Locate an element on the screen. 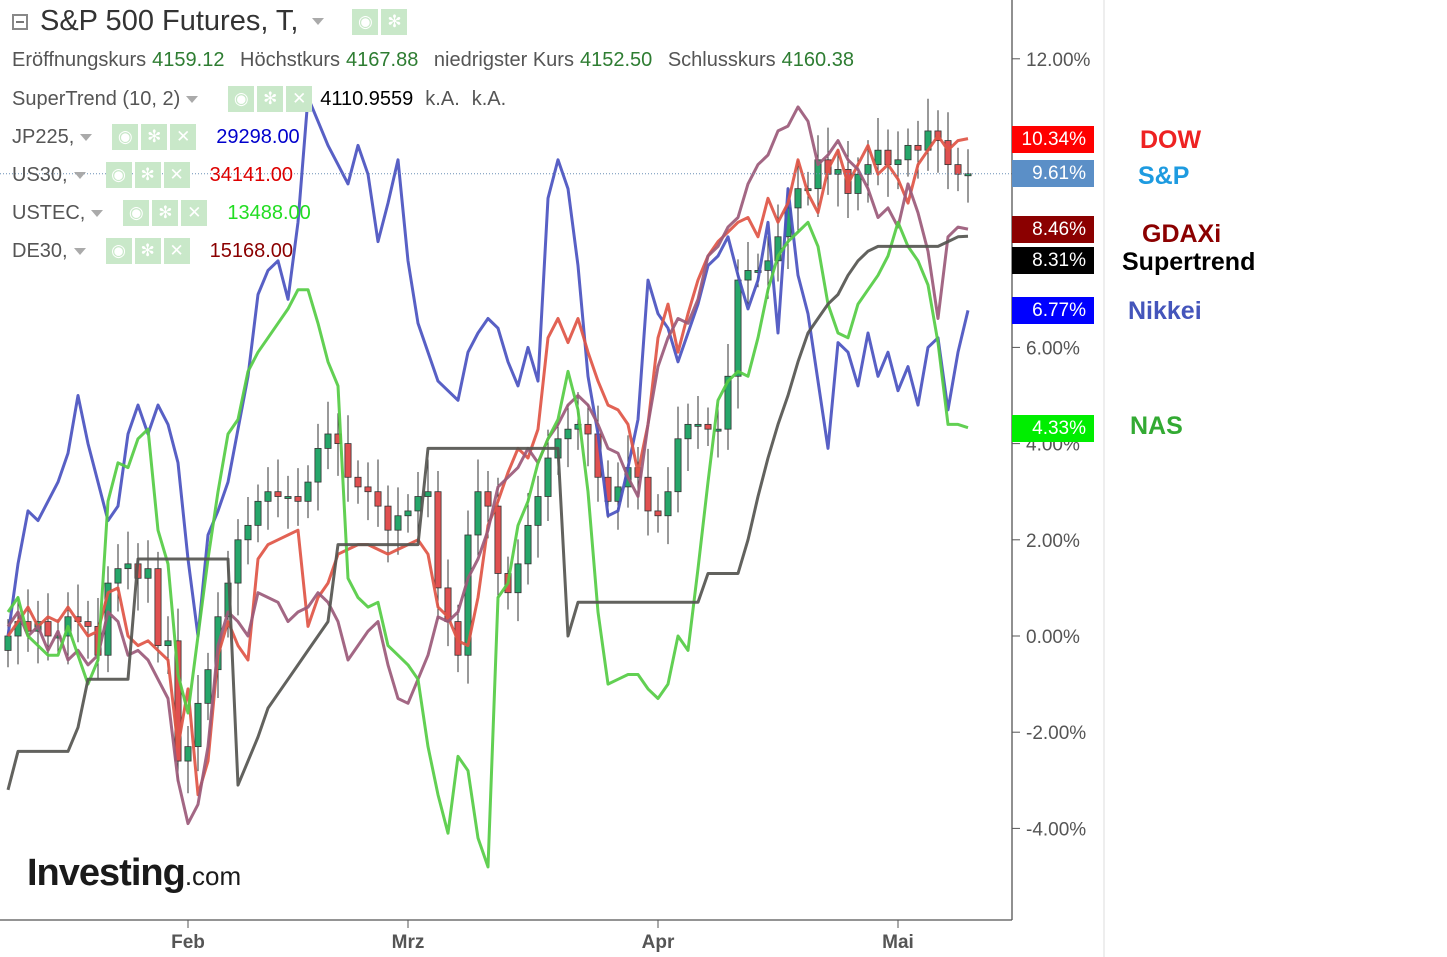 Image resolution: width=1447 pixels, height=957 pixels. x-tick-label: Mai is located at coordinates (898, 942).